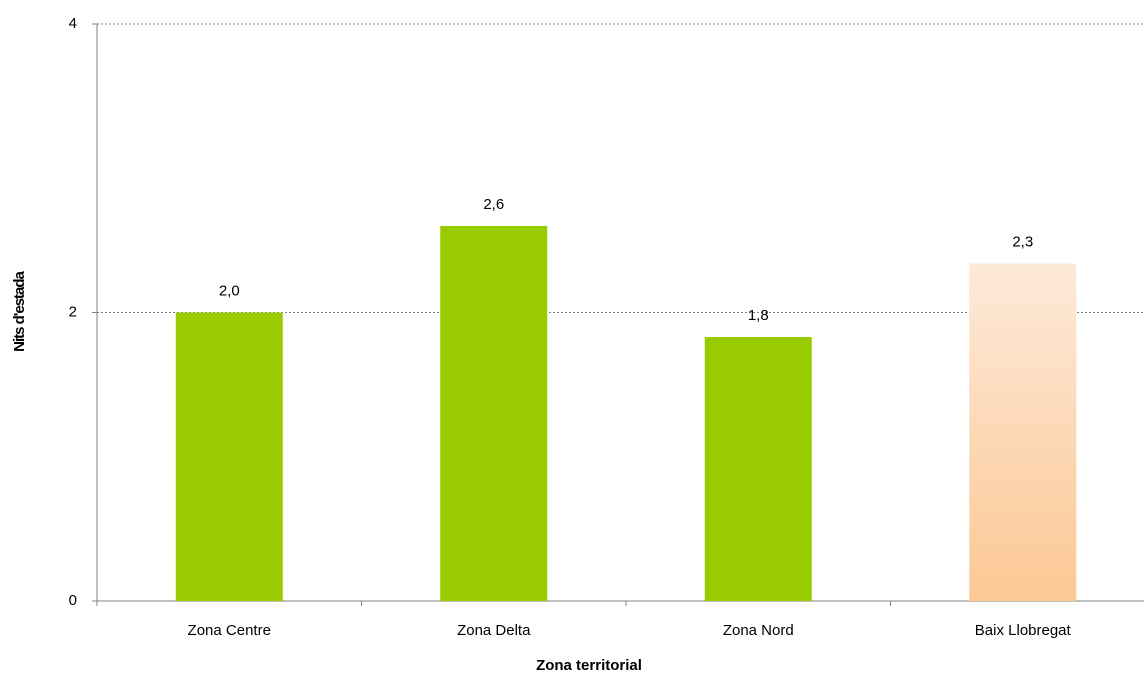 The height and width of the screenshot is (677, 1144). Describe the element at coordinates (493, 204) in the screenshot. I see `value-label: 2,6` at that location.